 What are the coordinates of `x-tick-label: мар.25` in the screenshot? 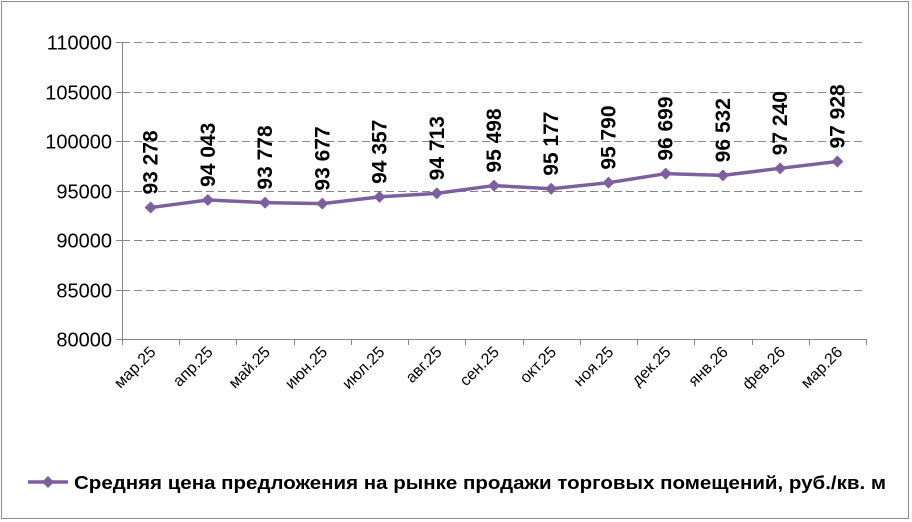 It's located at (135, 368).